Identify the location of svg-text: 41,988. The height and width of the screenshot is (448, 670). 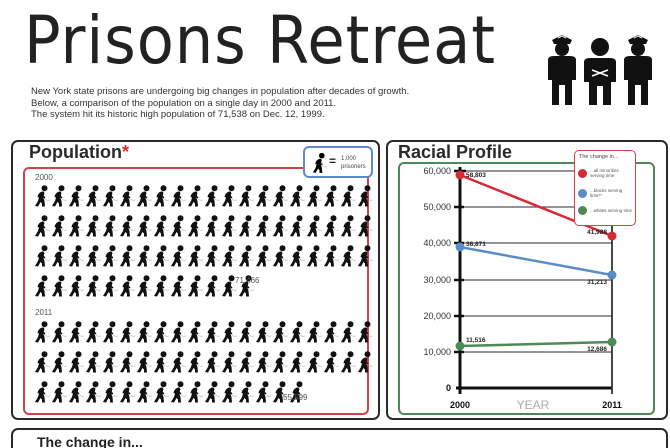
(597, 232).